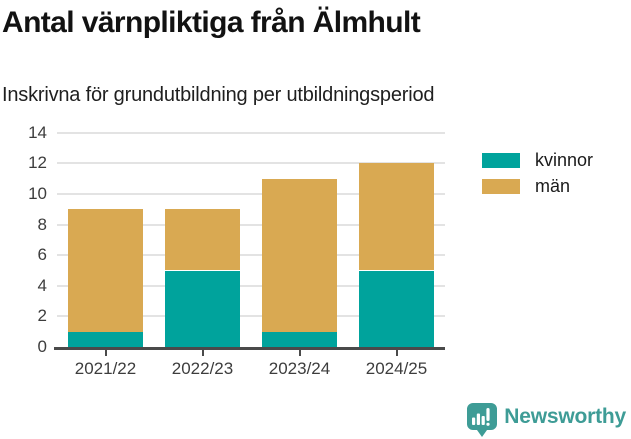 This screenshot has width=631, height=439. Describe the element at coordinates (202, 368) in the screenshot. I see `x-tick-label: 2022/23` at that location.